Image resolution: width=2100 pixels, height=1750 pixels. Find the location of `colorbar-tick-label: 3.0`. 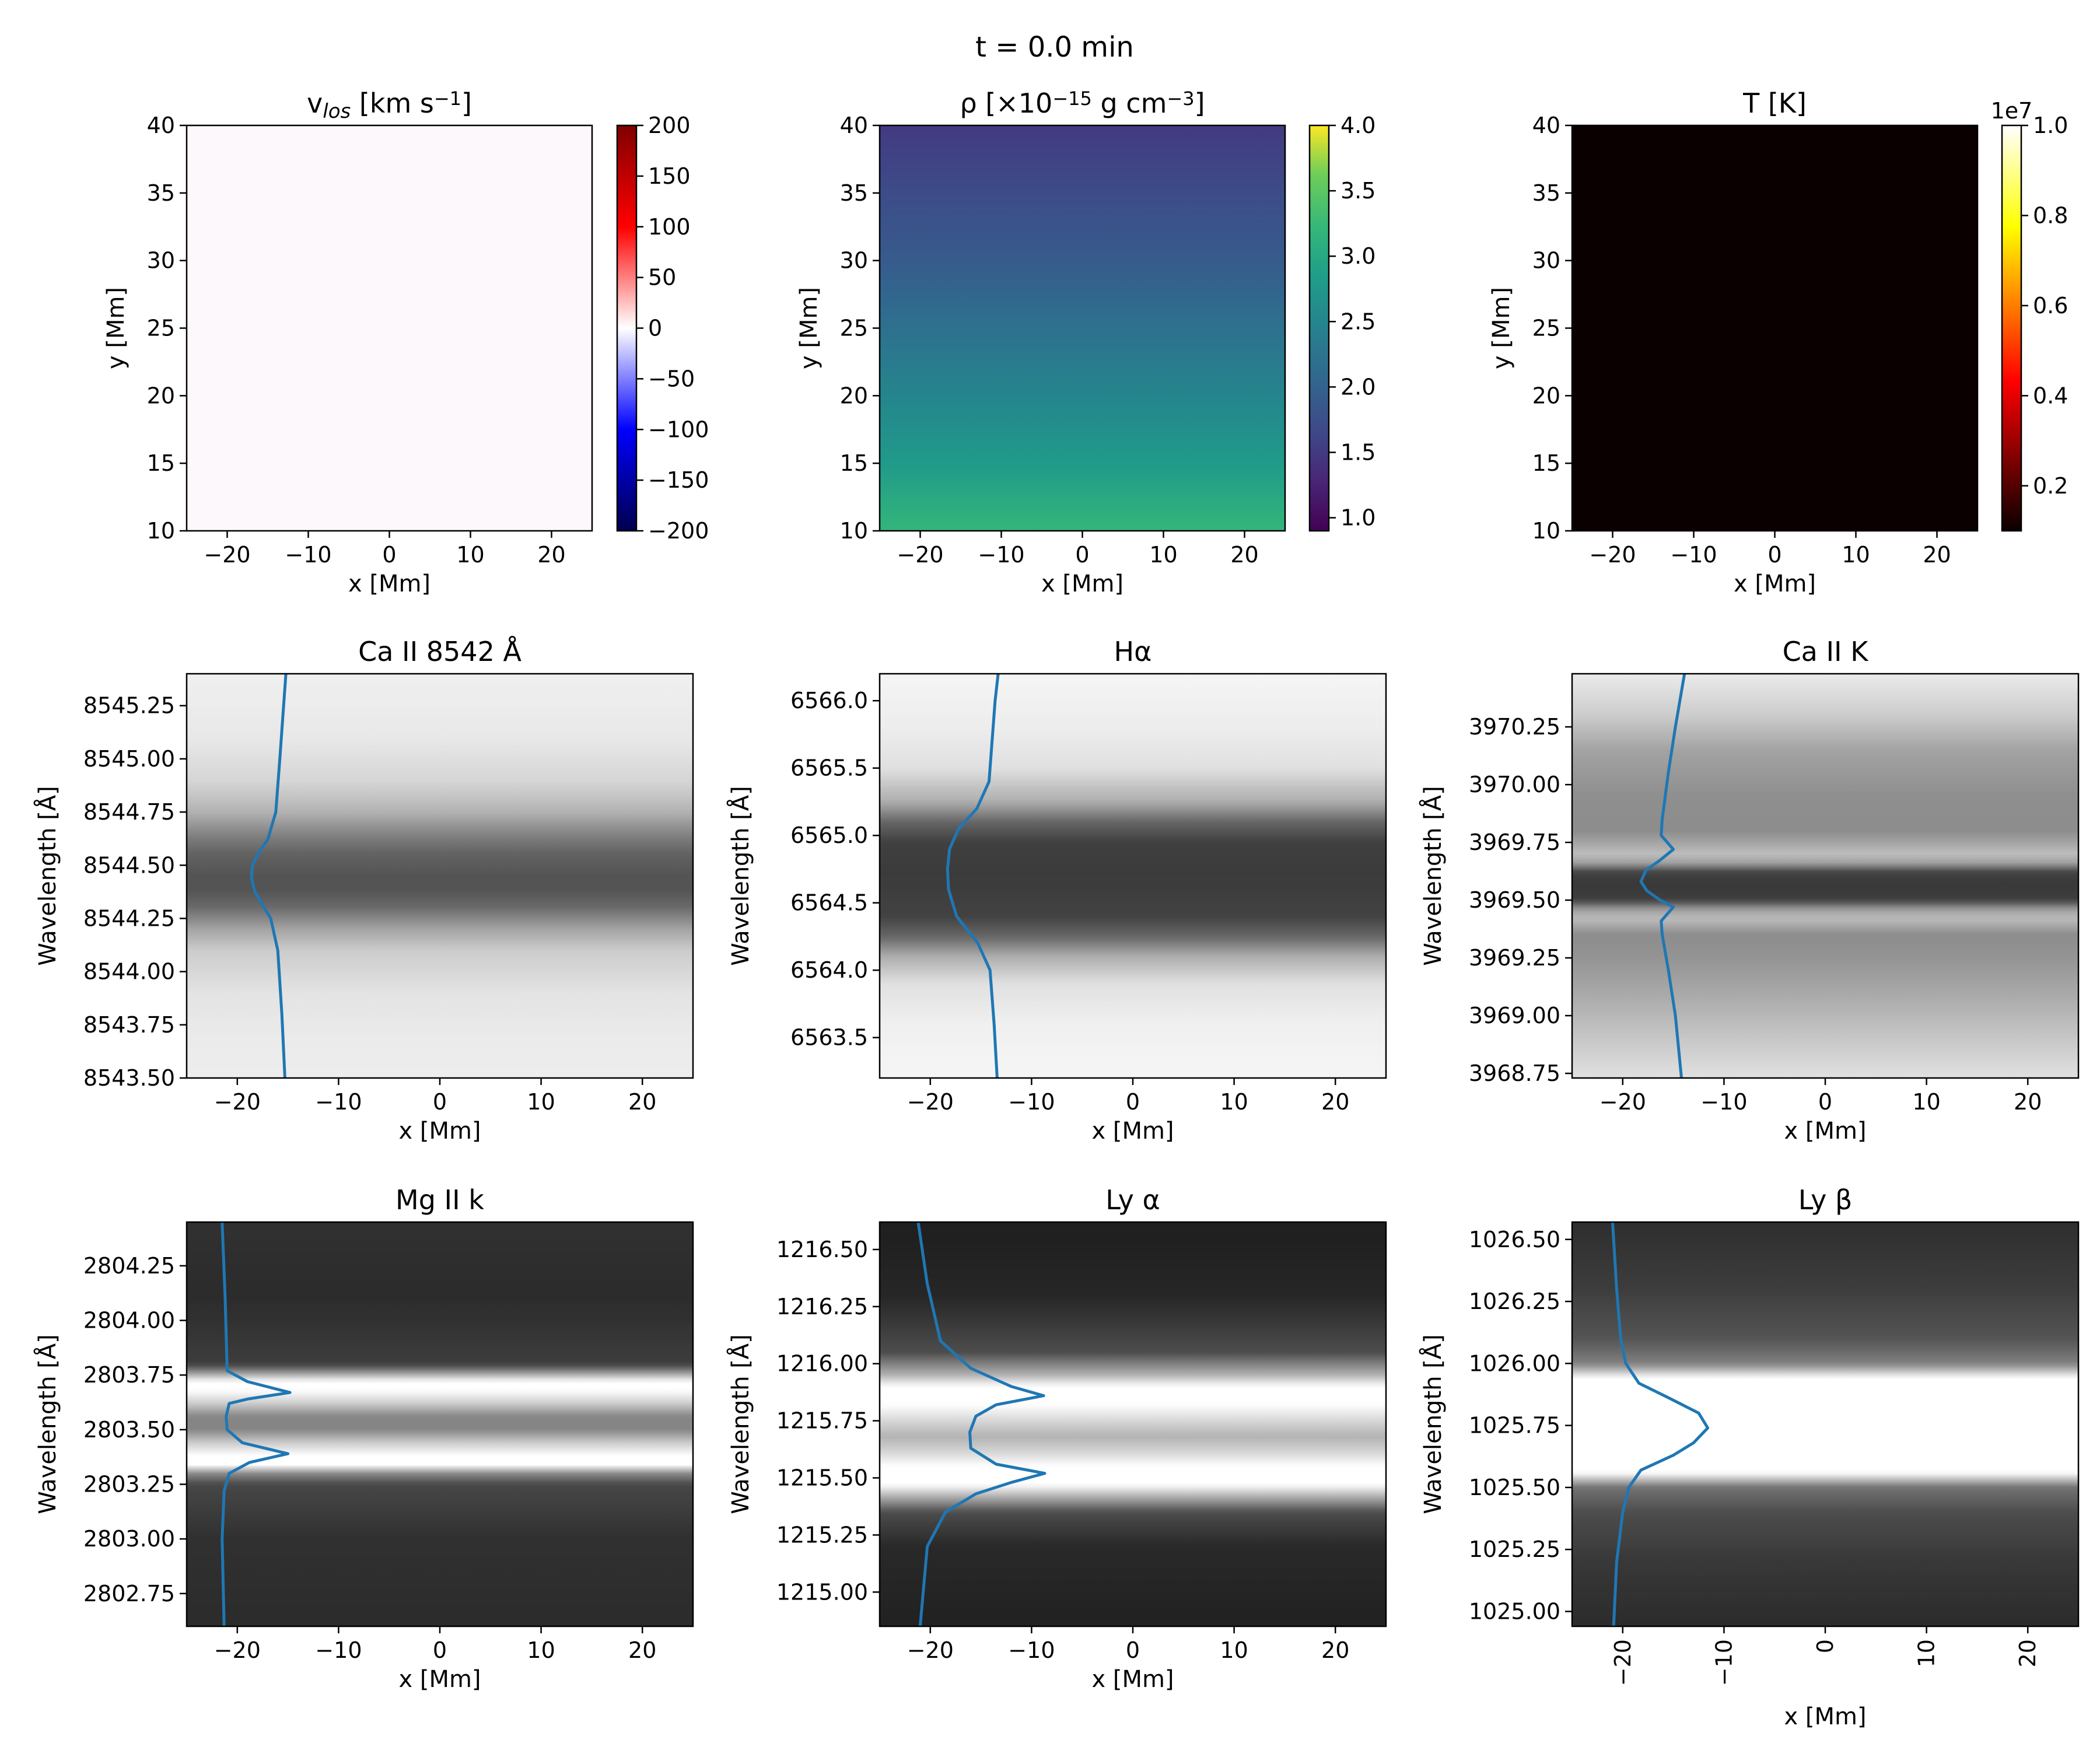

colorbar-tick-label: 3.0 is located at coordinates (1358, 256).